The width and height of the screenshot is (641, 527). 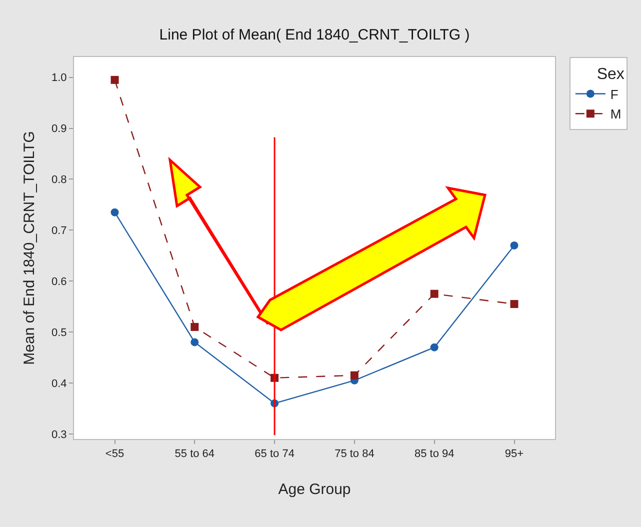 What do you see at coordinates (616, 114) in the screenshot?
I see `legend-label: M` at bounding box center [616, 114].